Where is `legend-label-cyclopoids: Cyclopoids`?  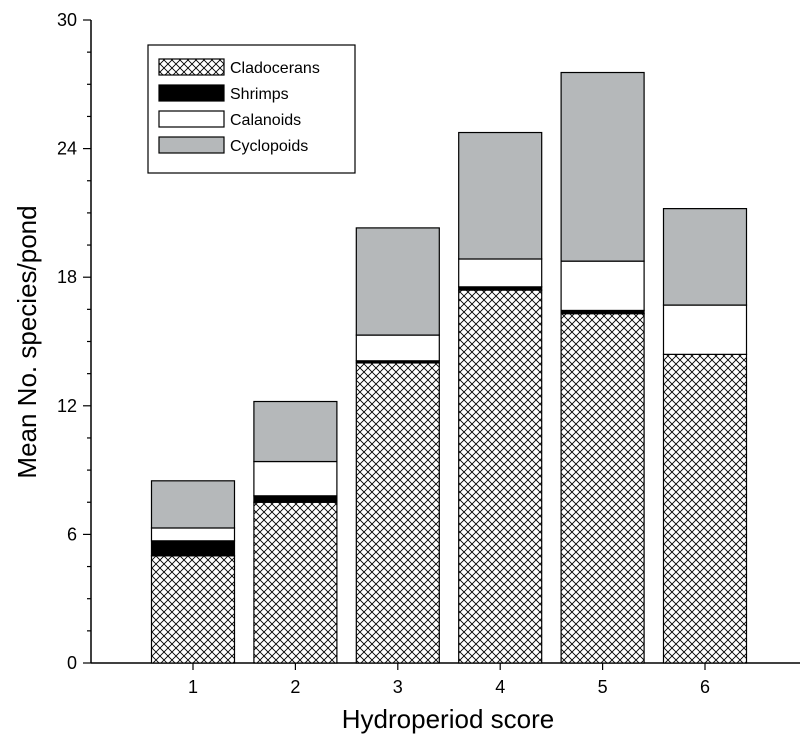 legend-label-cyclopoids: Cyclopoids is located at coordinates (269, 146).